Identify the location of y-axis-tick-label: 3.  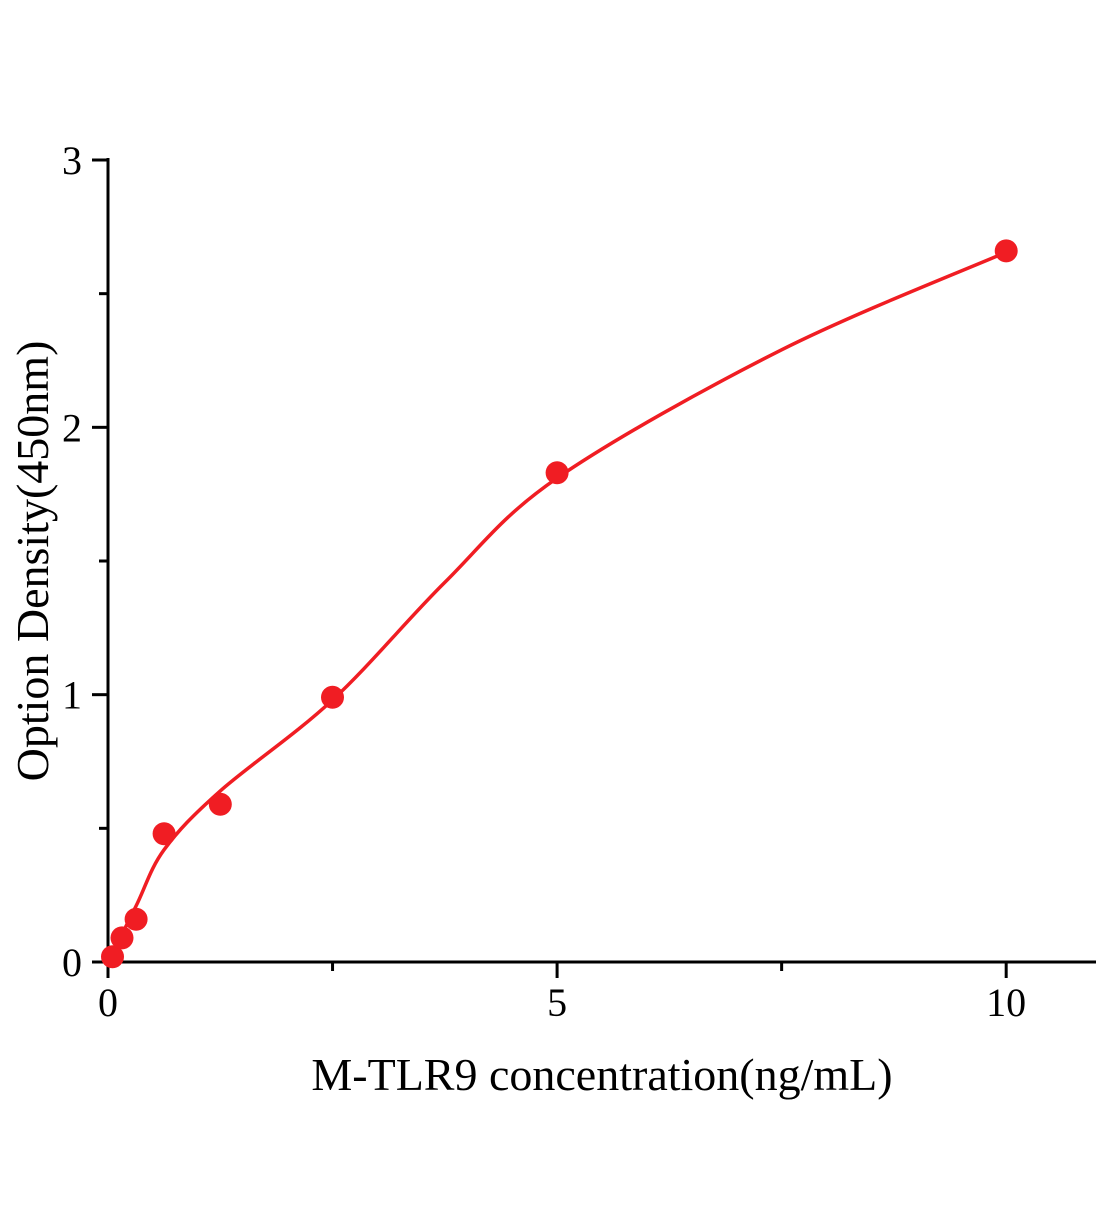
(72, 160).